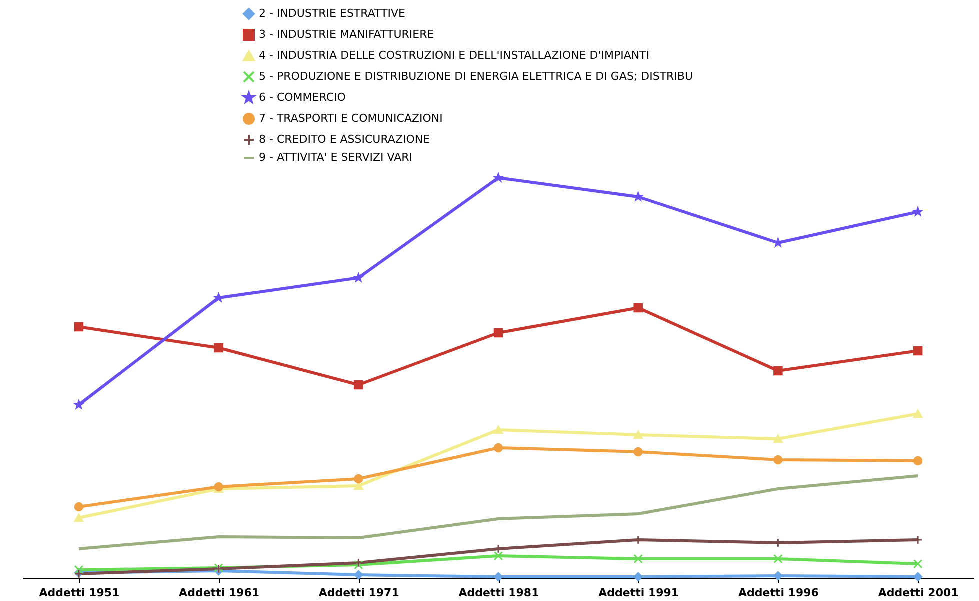  I want to click on legend-label: 7 - TRASPORTI E COMUNICAZIONI, so click(351, 118).